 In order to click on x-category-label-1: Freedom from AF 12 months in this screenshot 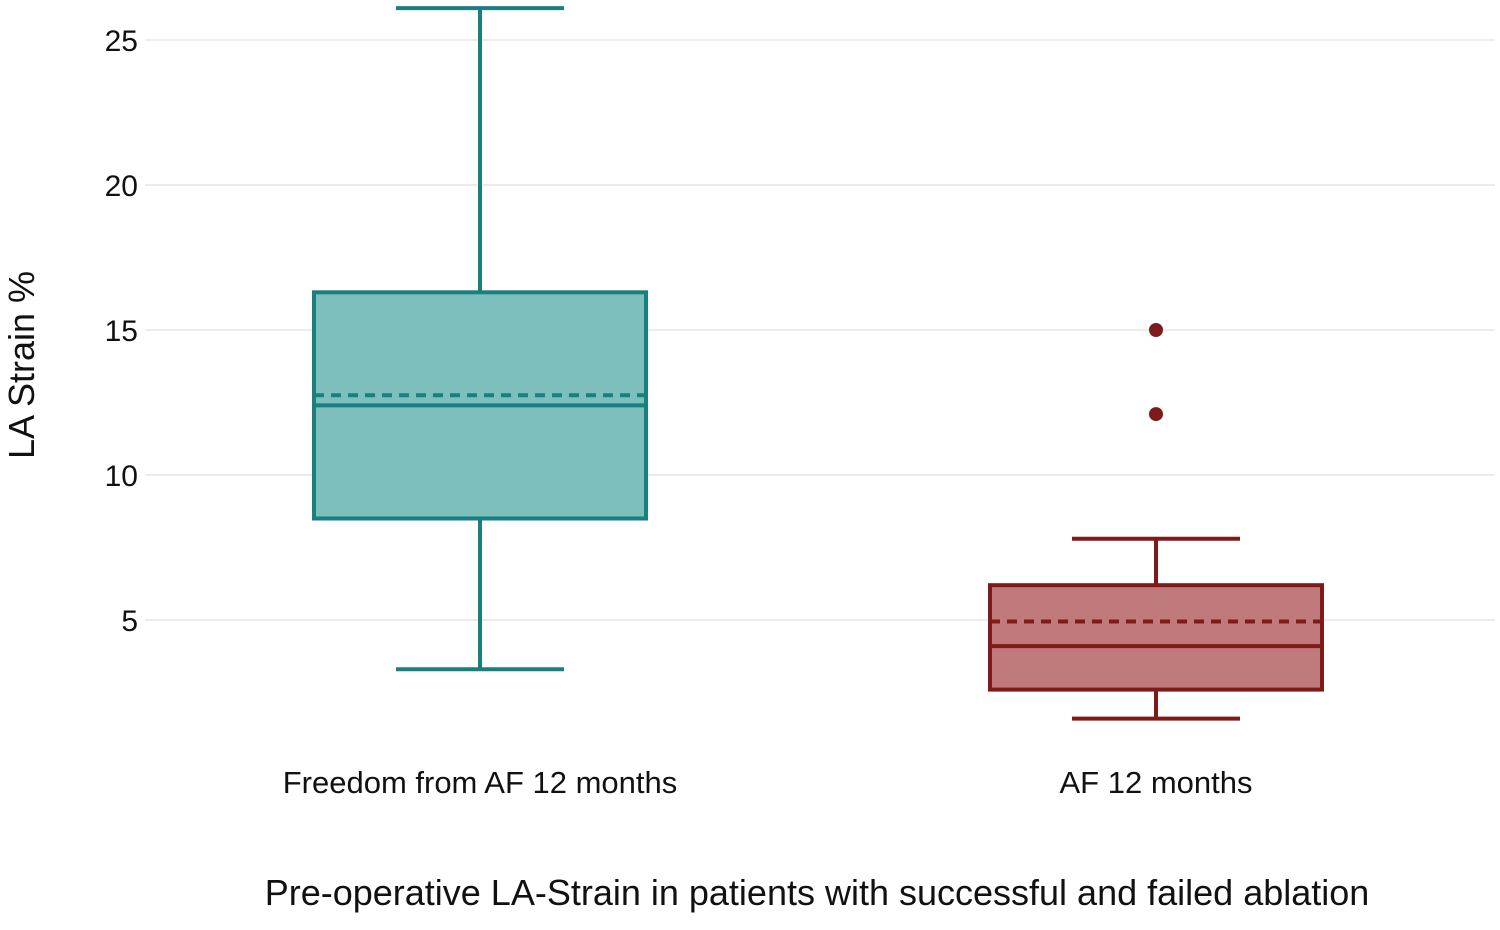, I will do `click(480, 782)`.